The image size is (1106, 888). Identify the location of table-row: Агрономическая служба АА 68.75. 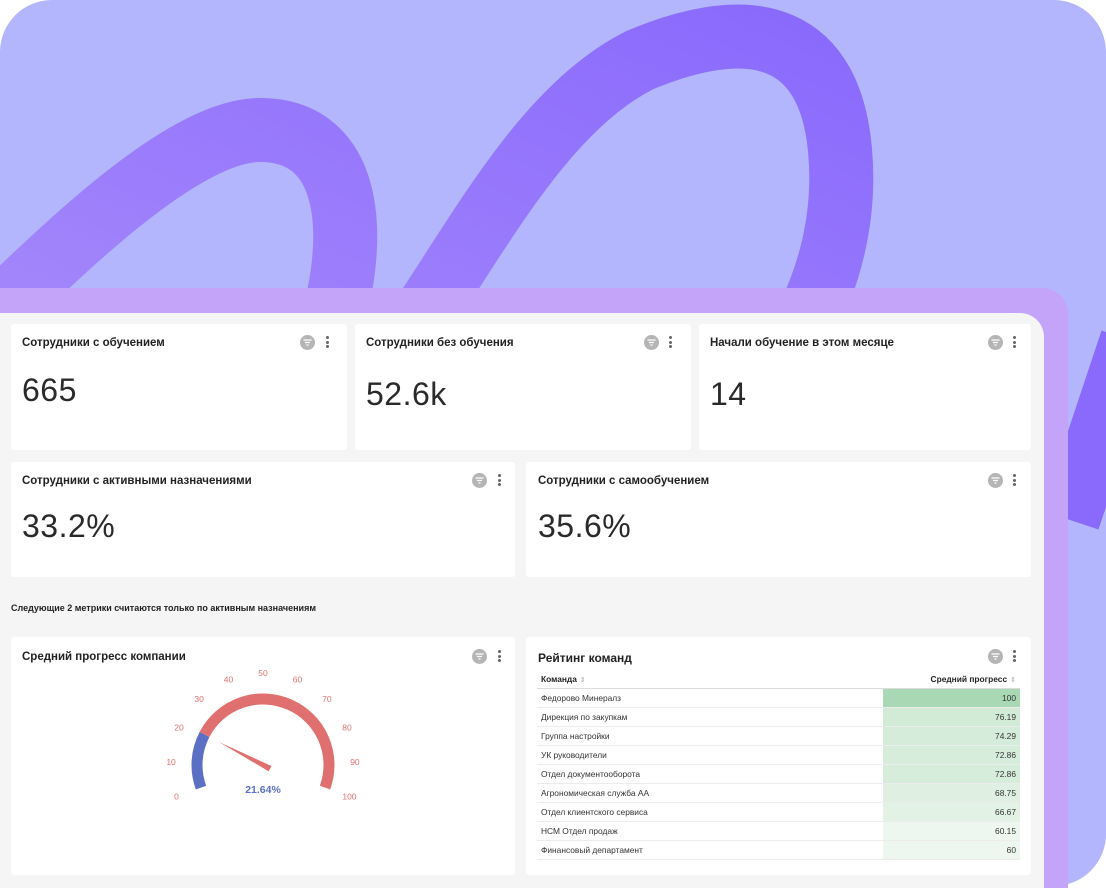
(778, 793).